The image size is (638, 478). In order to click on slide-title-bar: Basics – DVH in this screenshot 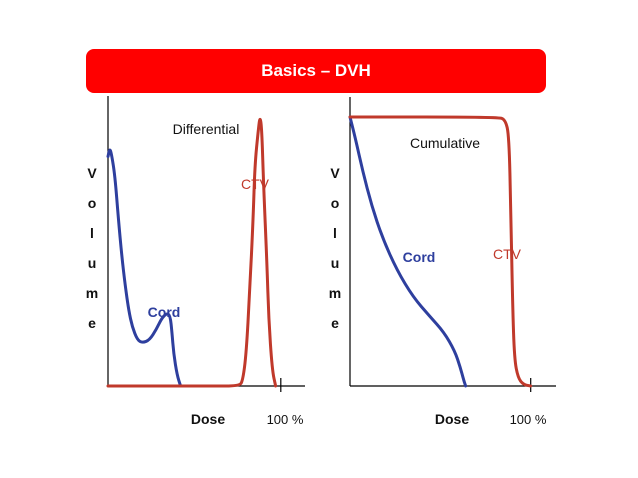, I will do `click(316, 71)`.